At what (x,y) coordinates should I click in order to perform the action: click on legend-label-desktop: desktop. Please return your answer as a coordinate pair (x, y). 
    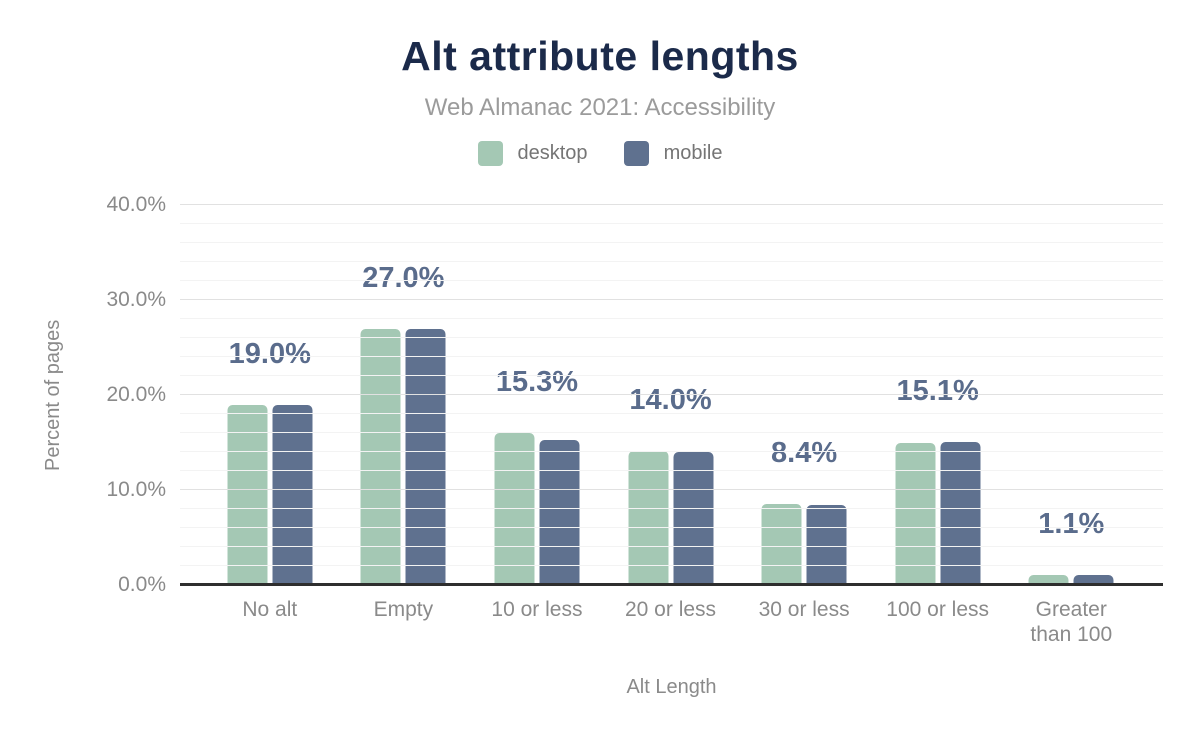
    Looking at the image, I should click on (552, 153).